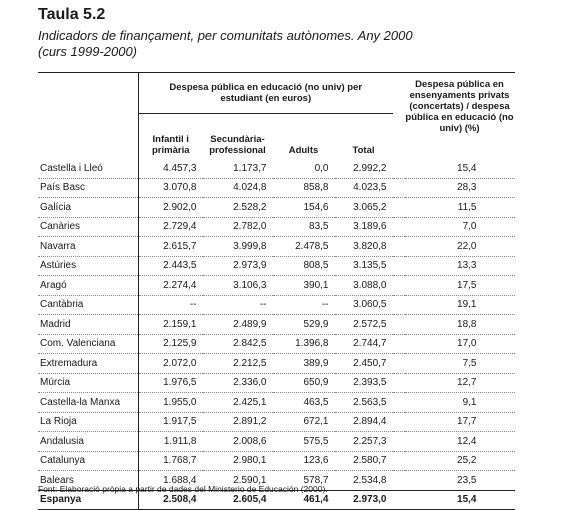 The image size is (577, 510). I want to click on adults-cell: 672,1, so click(303, 422).